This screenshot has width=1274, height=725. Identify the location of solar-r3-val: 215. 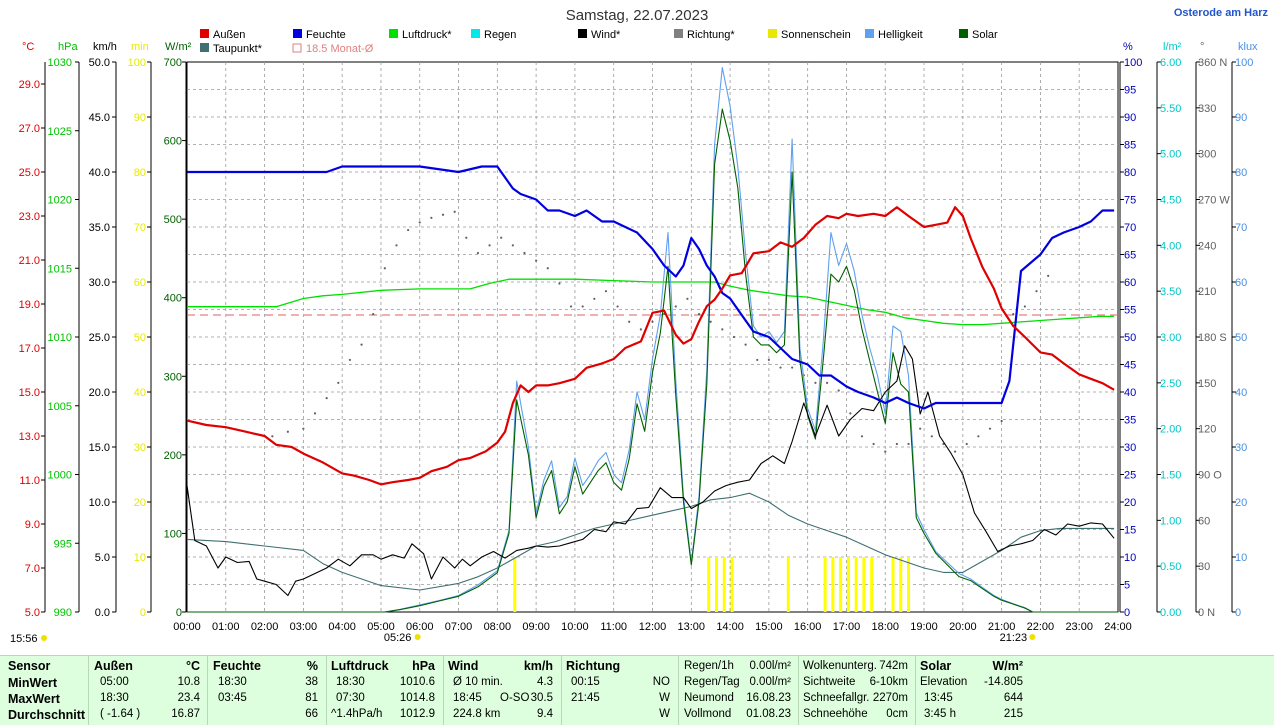
(1013, 714).